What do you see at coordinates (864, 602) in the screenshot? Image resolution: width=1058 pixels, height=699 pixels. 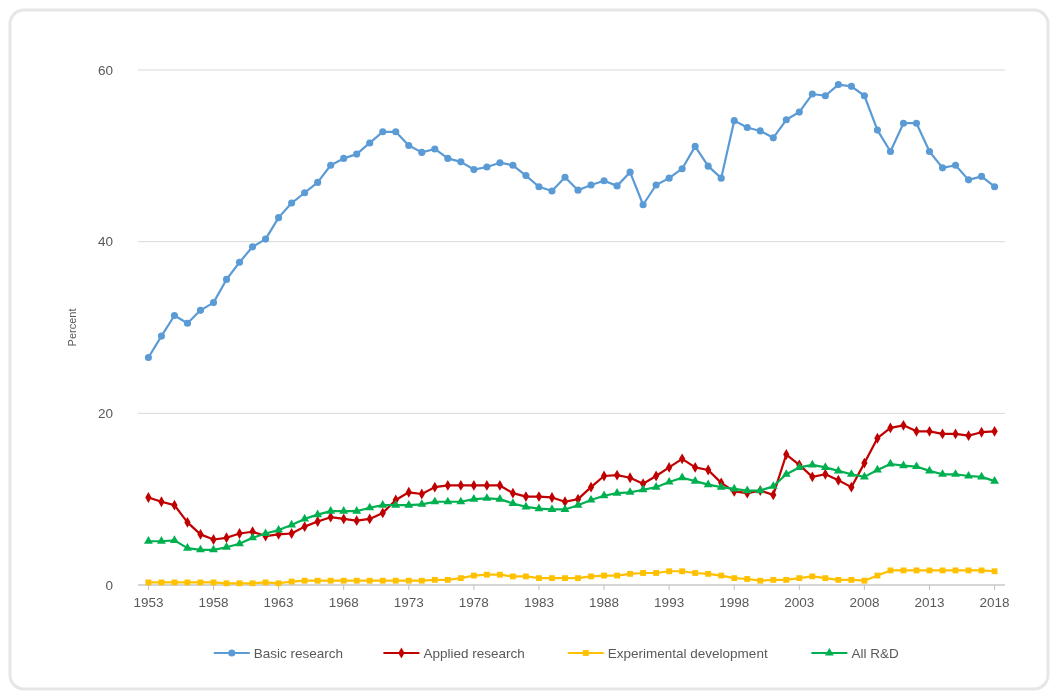 I see `x-tick-label: 2008` at bounding box center [864, 602].